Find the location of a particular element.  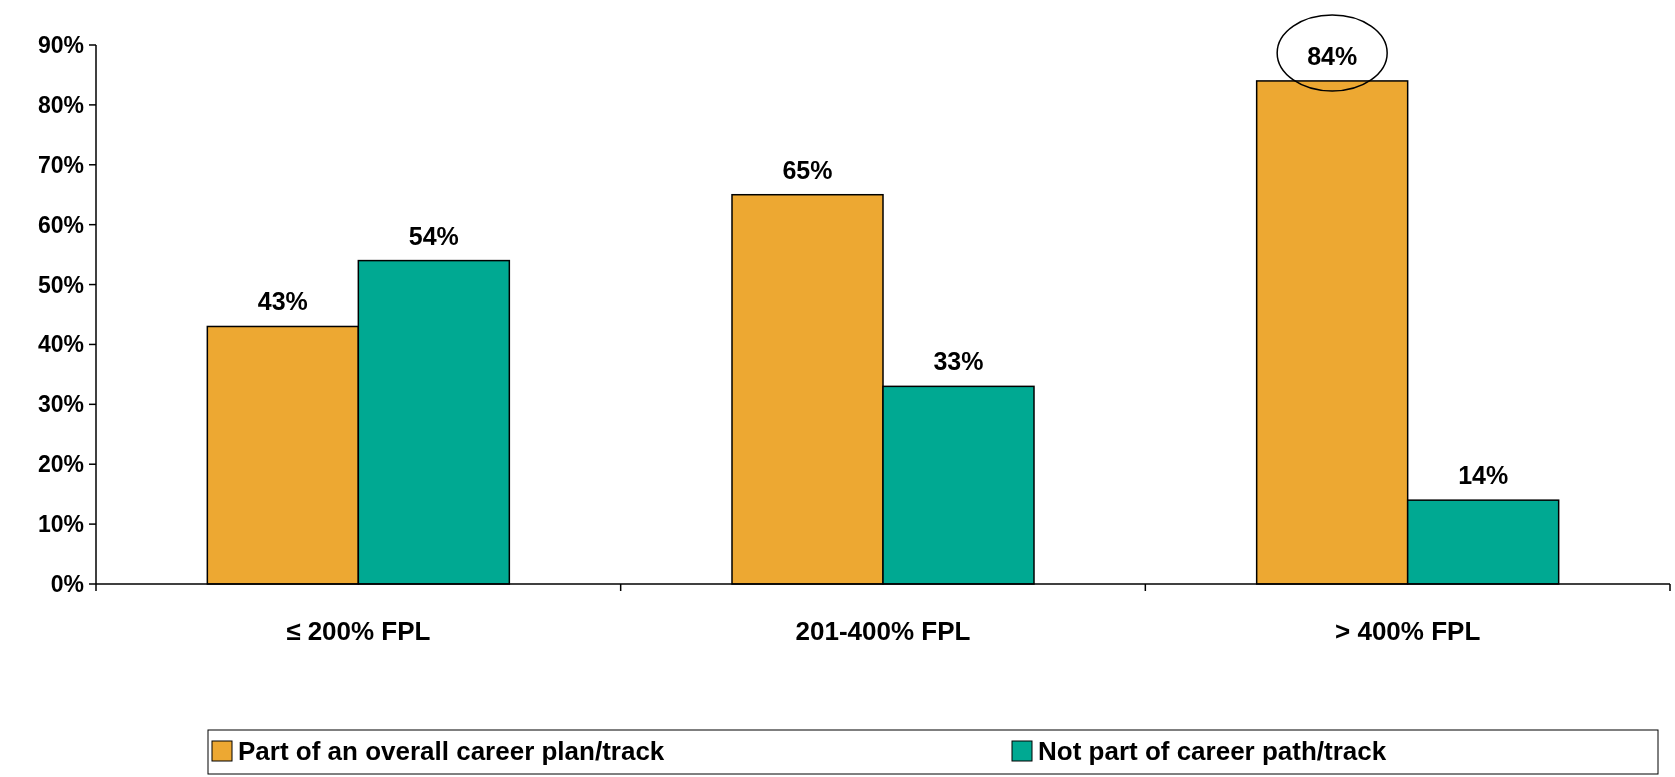

y-tick-label: 10% is located at coordinates (60, 524).